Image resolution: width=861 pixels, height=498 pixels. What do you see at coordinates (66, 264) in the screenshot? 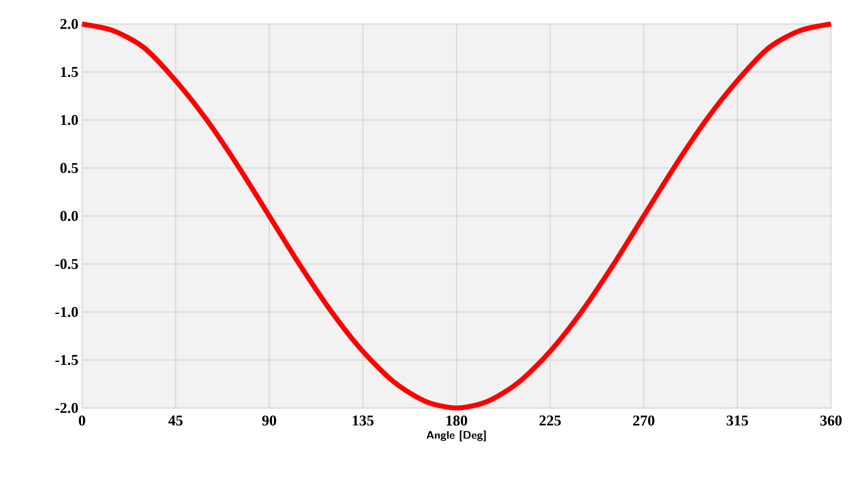
I see `y-tick-label: -0.5` at bounding box center [66, 264].